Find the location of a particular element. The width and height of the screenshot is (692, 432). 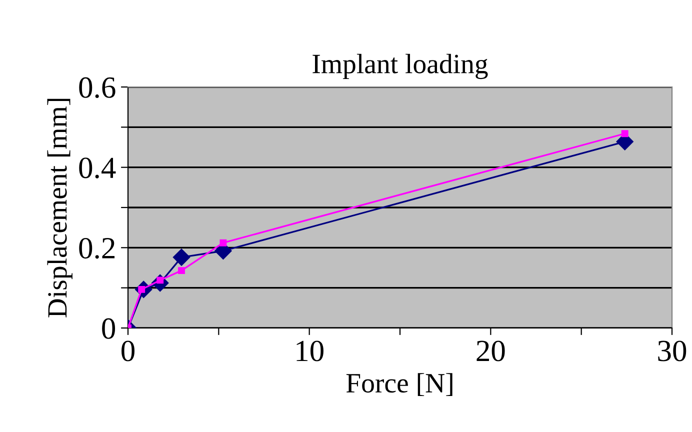

x-tick-label: 30 is located at coordinates (672, 351).